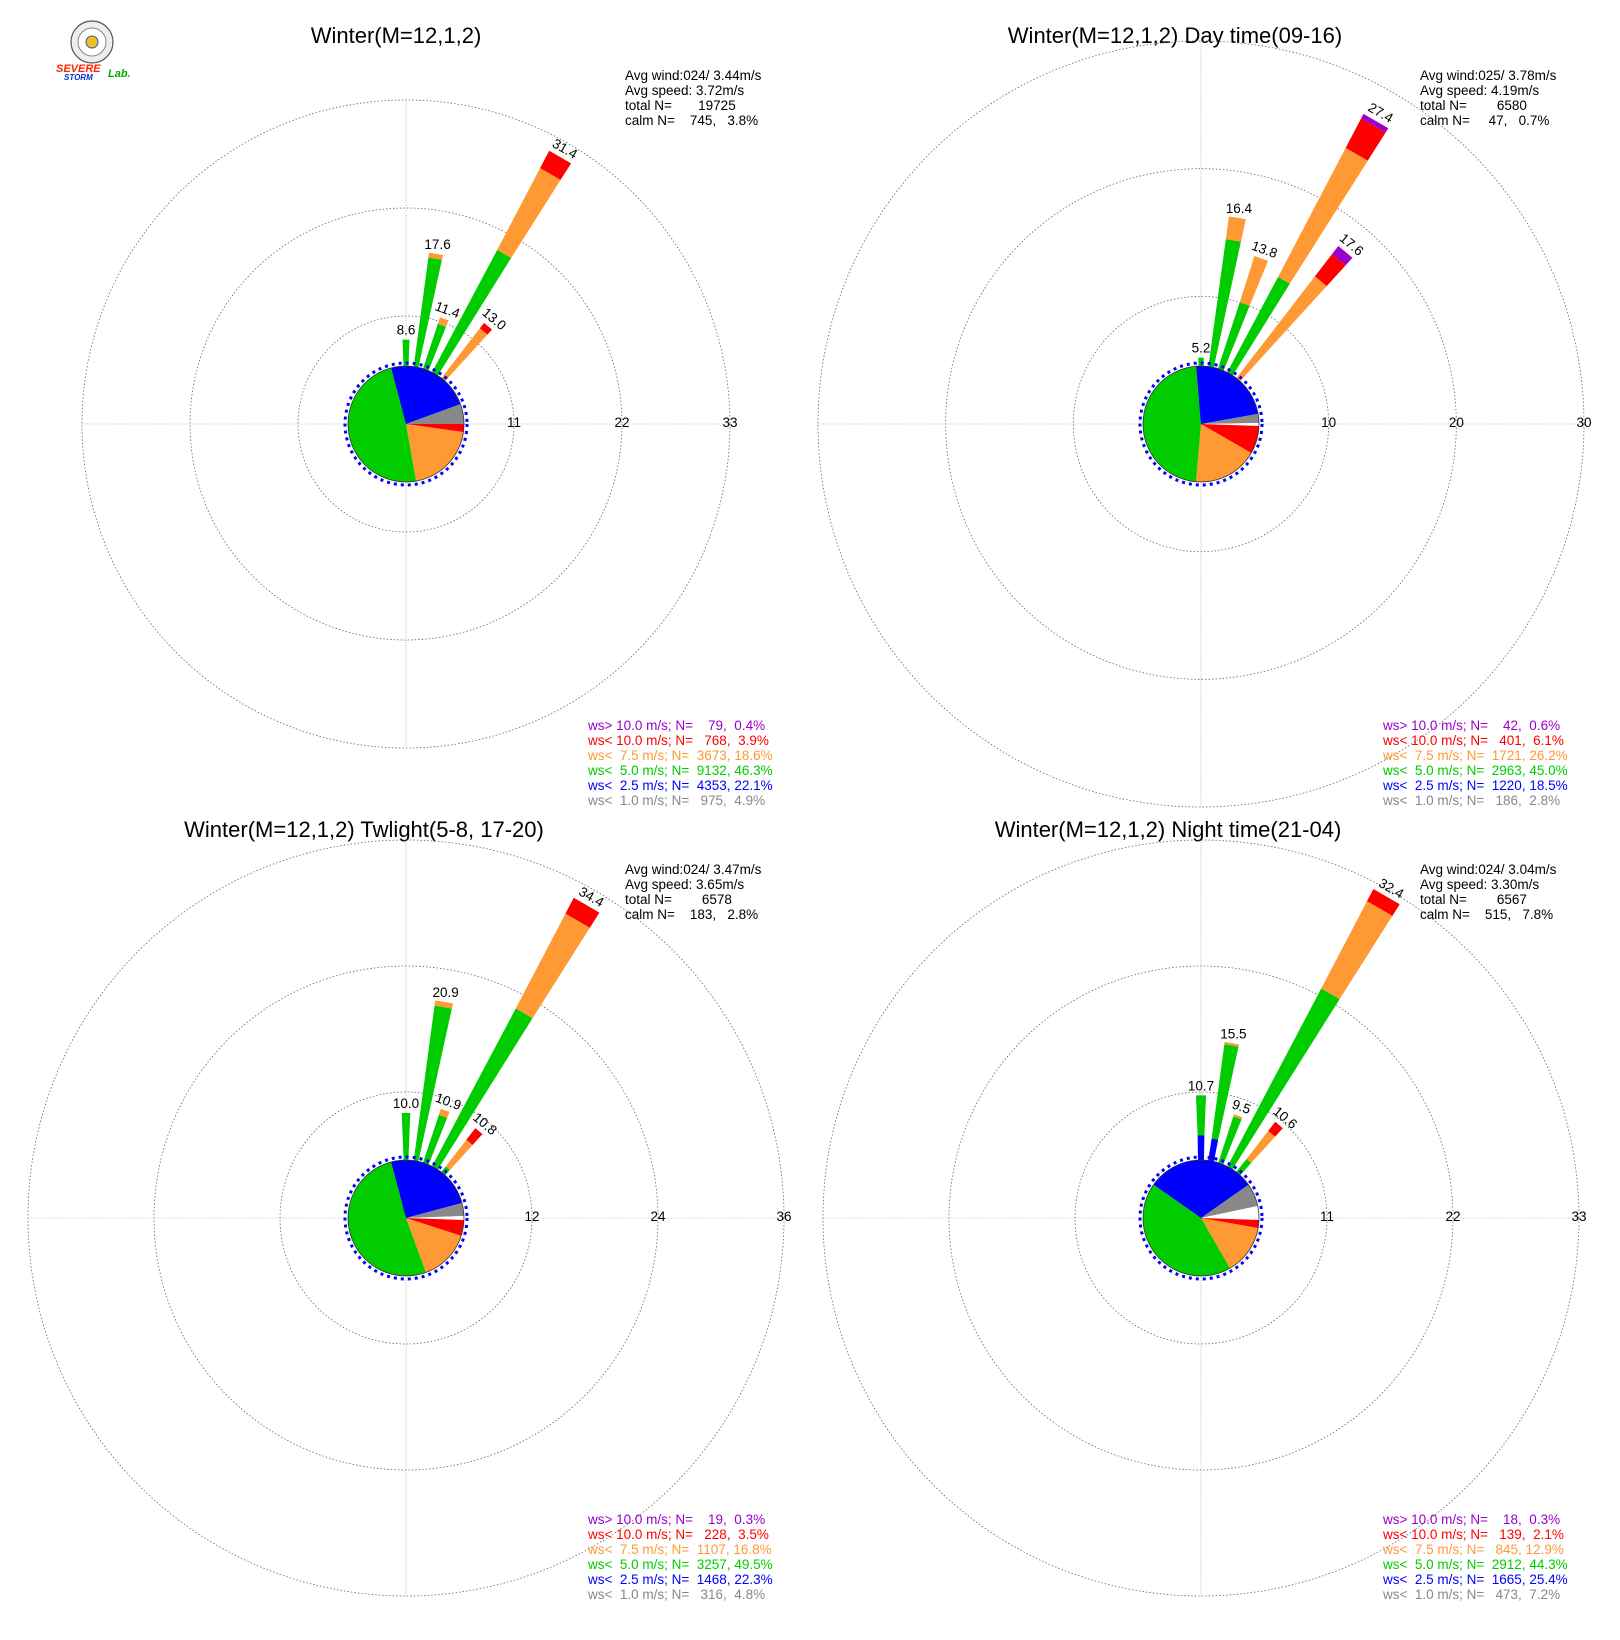 The width and height of the screenshot is (1620, 1640). I want to click on spoke-total-label: 15.5, so click(1233, 1033).